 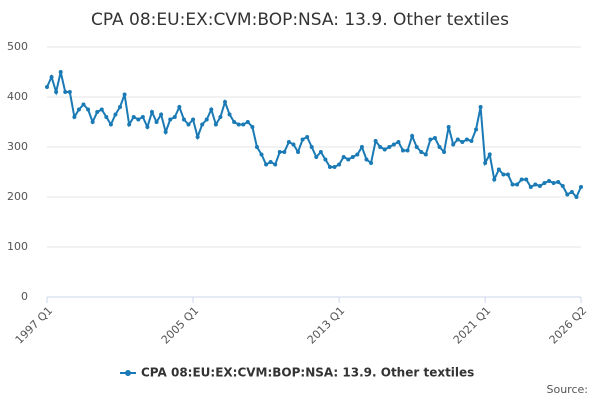 What do you see at coordinates (568, 389) in the screenshot?
I see `source: Source:` at bounding box center [568, 389].